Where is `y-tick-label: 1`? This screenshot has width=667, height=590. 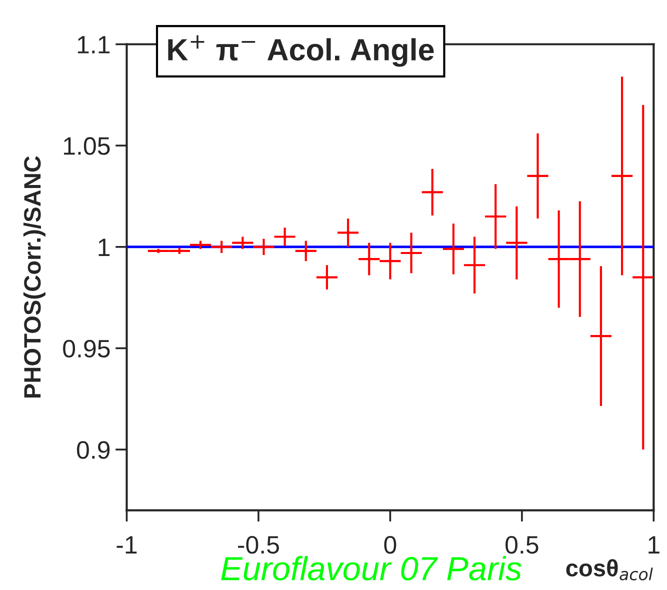
y-tick-label: 1 is located at coordinates (104, 247).